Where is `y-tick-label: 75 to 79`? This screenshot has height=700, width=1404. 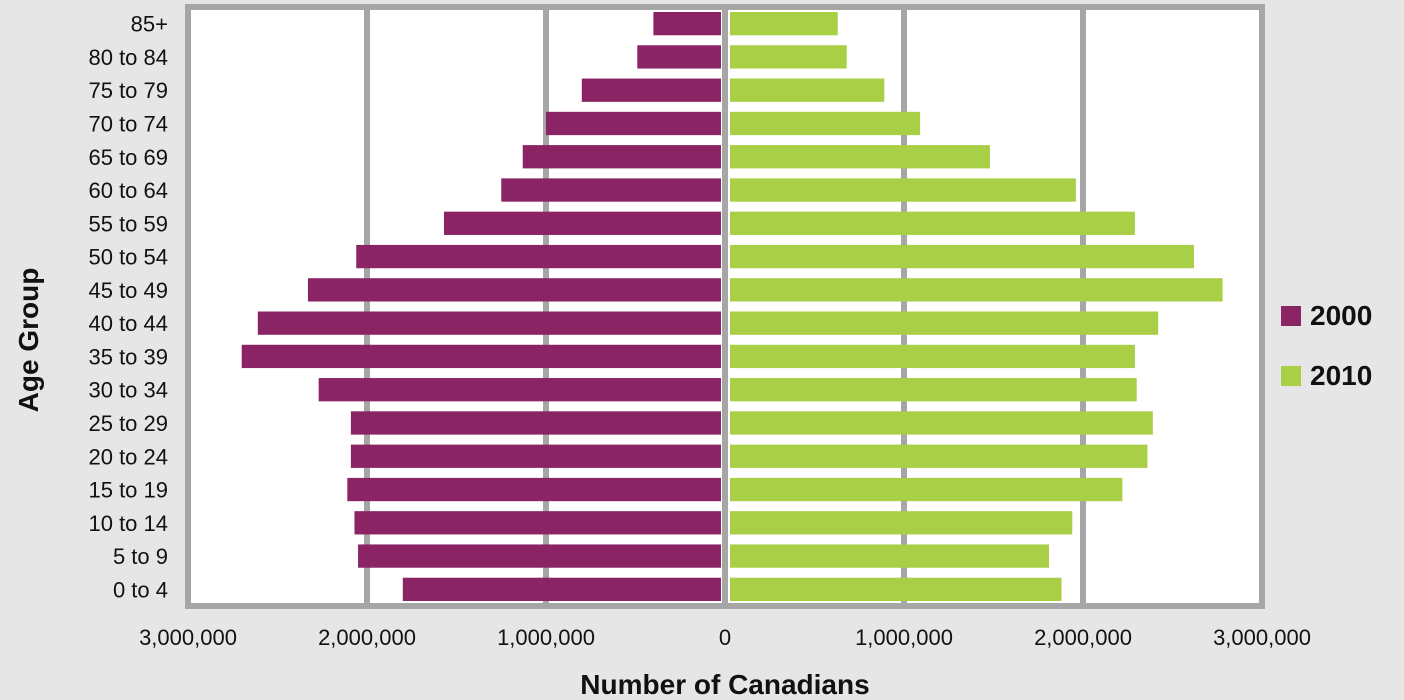
y-tick-label: 75 to 79 is located at coordinates (128, 90).